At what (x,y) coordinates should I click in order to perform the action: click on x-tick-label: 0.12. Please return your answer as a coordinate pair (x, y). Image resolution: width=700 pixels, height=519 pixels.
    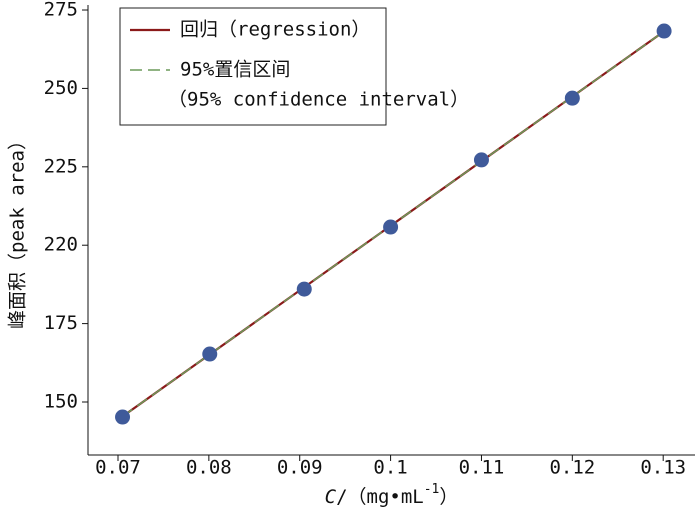
    Looking at the image, I should click on (572, 468).